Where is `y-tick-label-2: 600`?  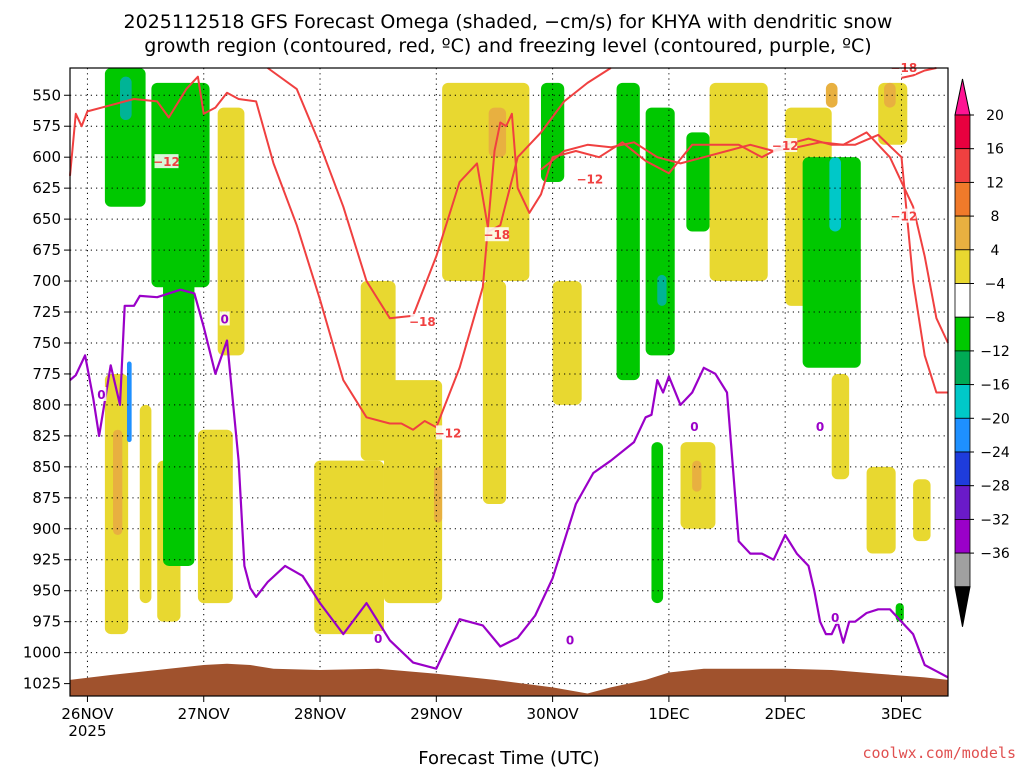 y-tick-label-2: 600 is located at coordinates (46, 157).